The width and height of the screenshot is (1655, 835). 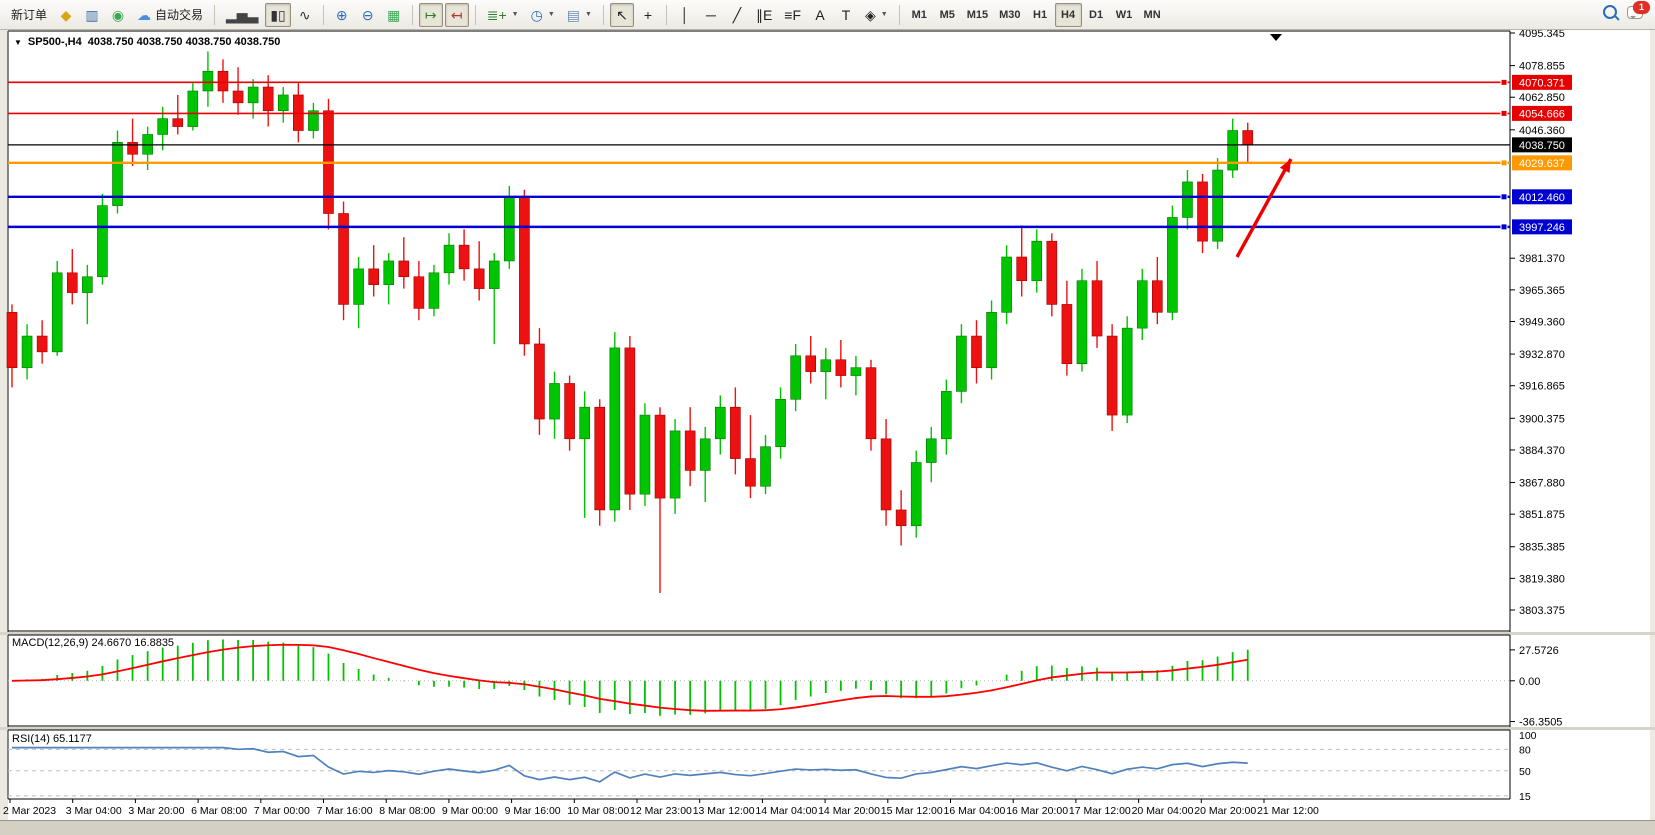 What do you see at coordinates (52, 739) in the screenshot?
I see `rsi-indicator-label: RSI(14) 65.1177` at bounding box center [52, 739].